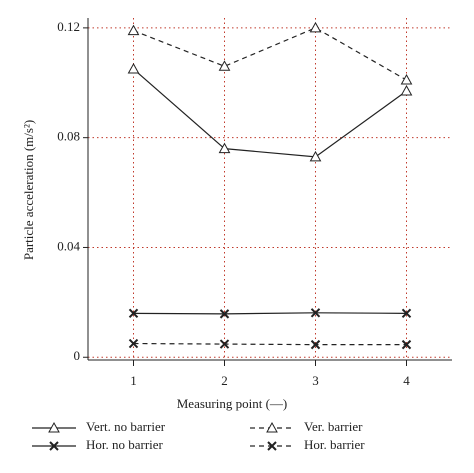 This screenshot has height=473, width=474. I want to click on legend-label: Ver. barrier, so click(333, 426).